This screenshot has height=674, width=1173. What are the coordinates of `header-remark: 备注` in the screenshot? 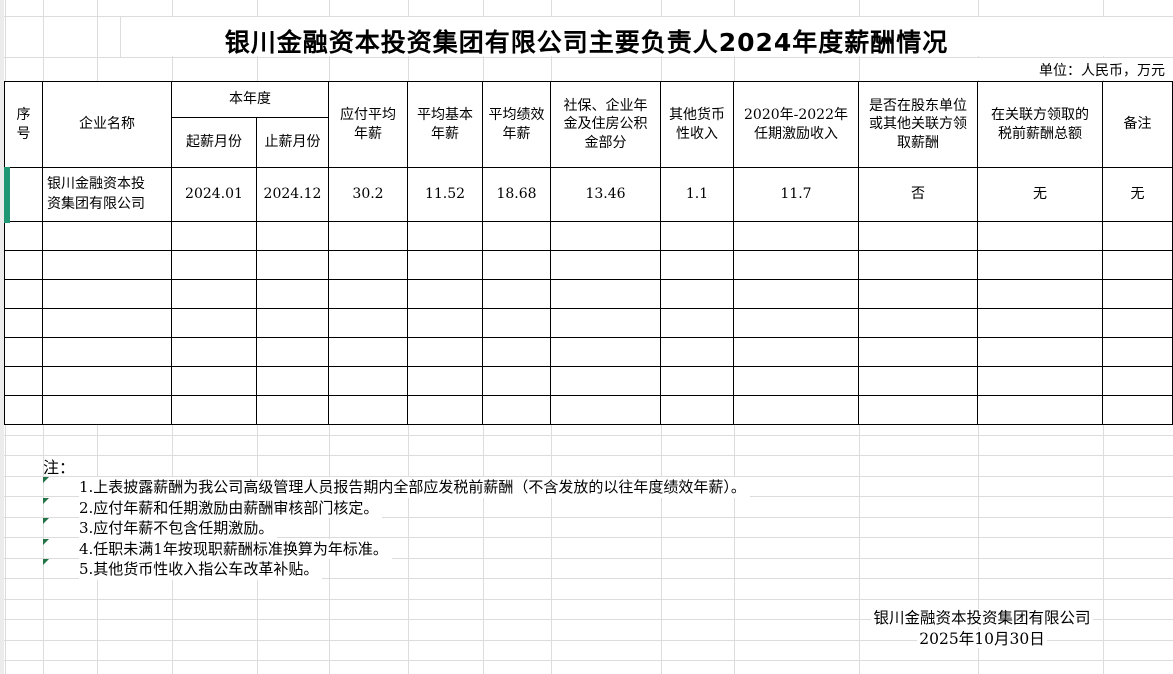 It's located at (1137, 124).